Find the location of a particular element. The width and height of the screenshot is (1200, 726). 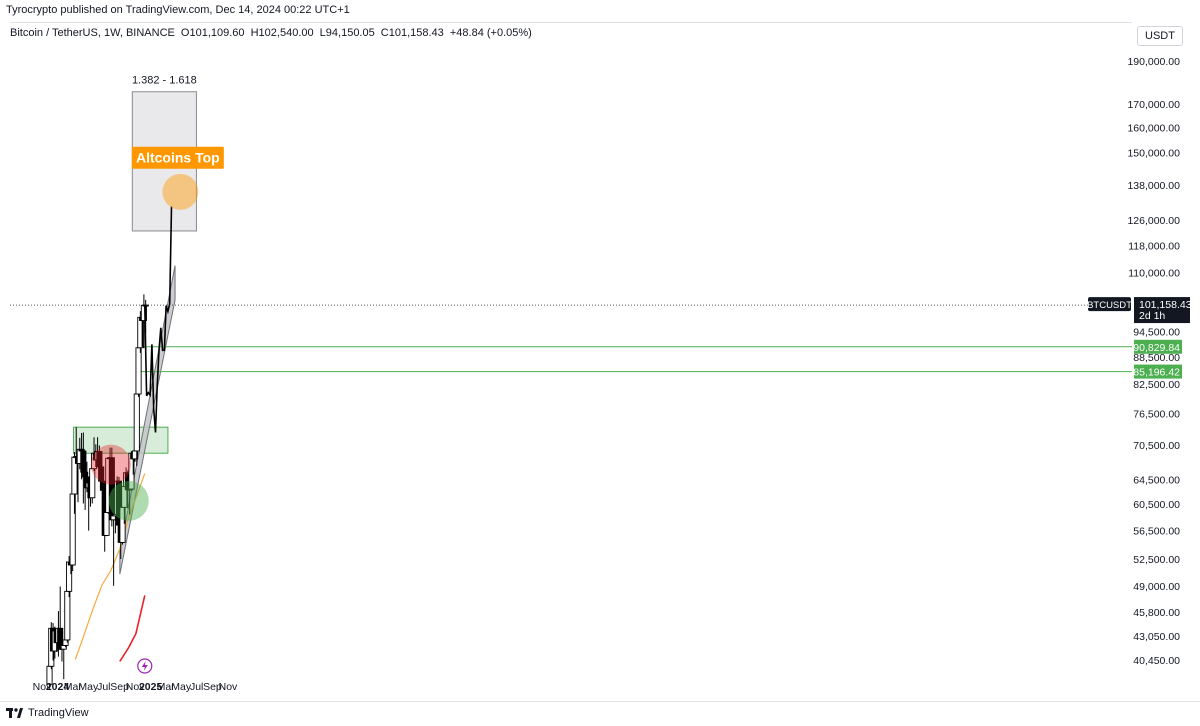

y-tick-label: 70,500.00 is located at coordinates (1156, 446).